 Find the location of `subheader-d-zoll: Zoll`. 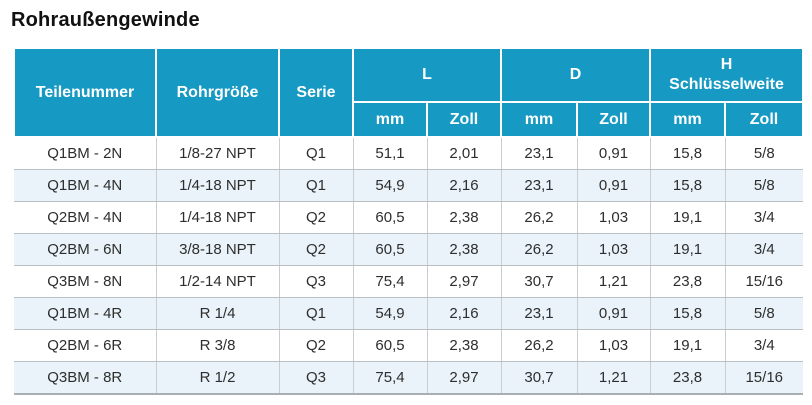

subheader-d-zoll: Zoll is located at coordinates (613, 119).